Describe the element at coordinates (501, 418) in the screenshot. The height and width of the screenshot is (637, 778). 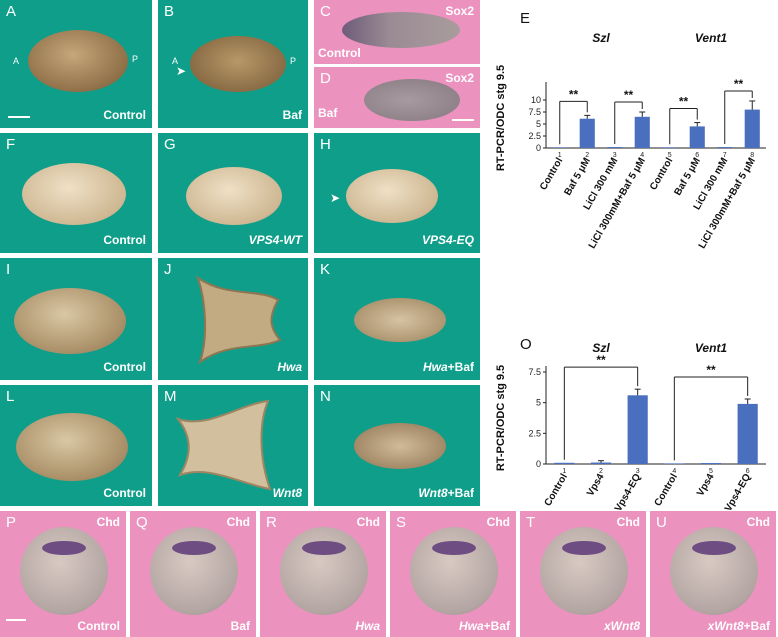
I see `y-axis-label: RT-PCR/ODC stg 9.5` at that location.